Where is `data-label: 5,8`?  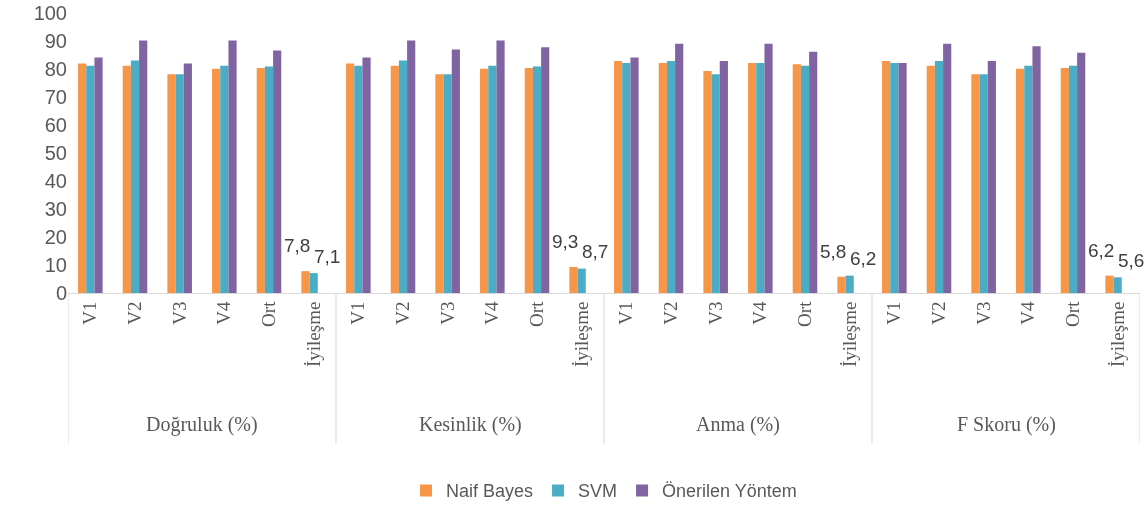 data-label: 5,8 is located at coordinates (833, 251).